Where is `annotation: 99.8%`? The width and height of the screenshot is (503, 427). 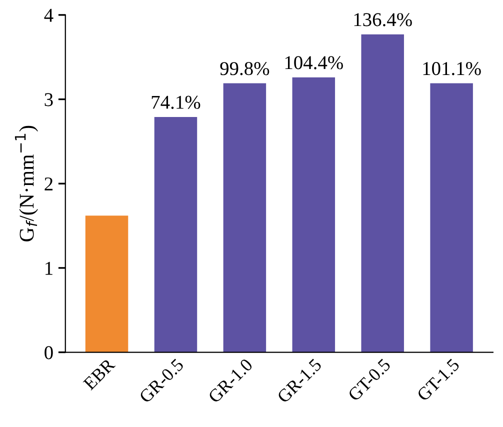 annotation: 99.8% is located at coordinates (245, 69).